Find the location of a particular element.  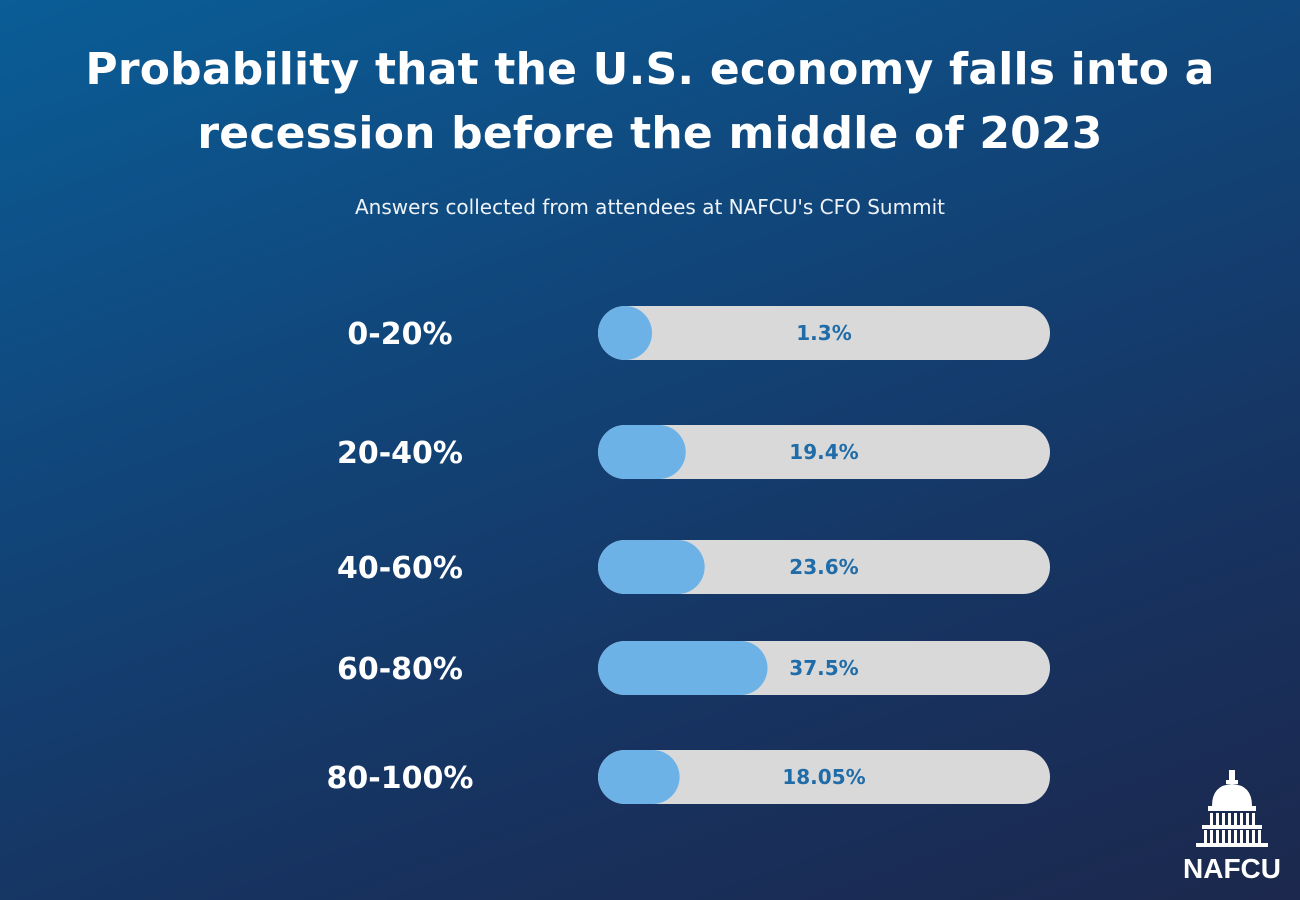

logo-wordmark: NAFCU is located at coordinates (1232, 868).